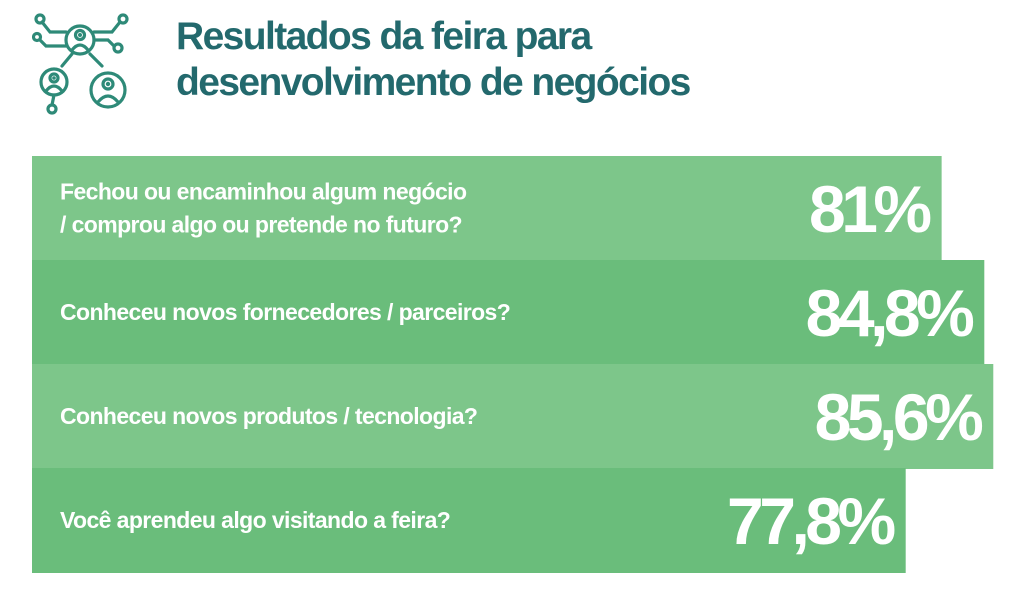  I want to click on bar-value-2: 84,8%, so click(889, 313).